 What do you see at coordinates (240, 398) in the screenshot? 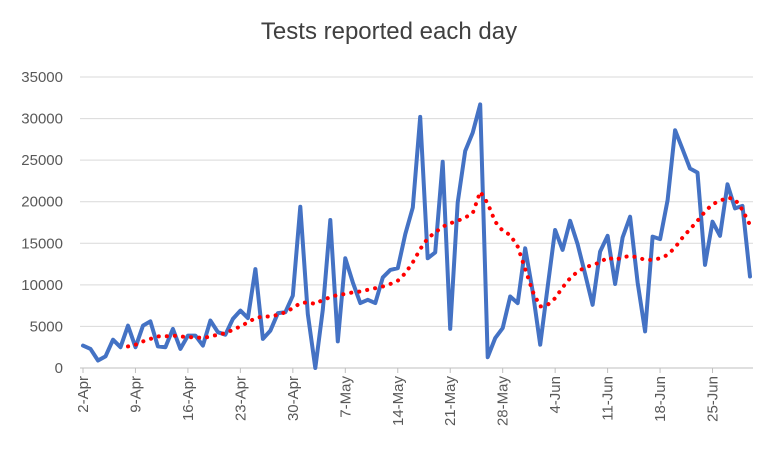
I see `x-tick-label: 23-Apr` at bounding box center [240, 398].